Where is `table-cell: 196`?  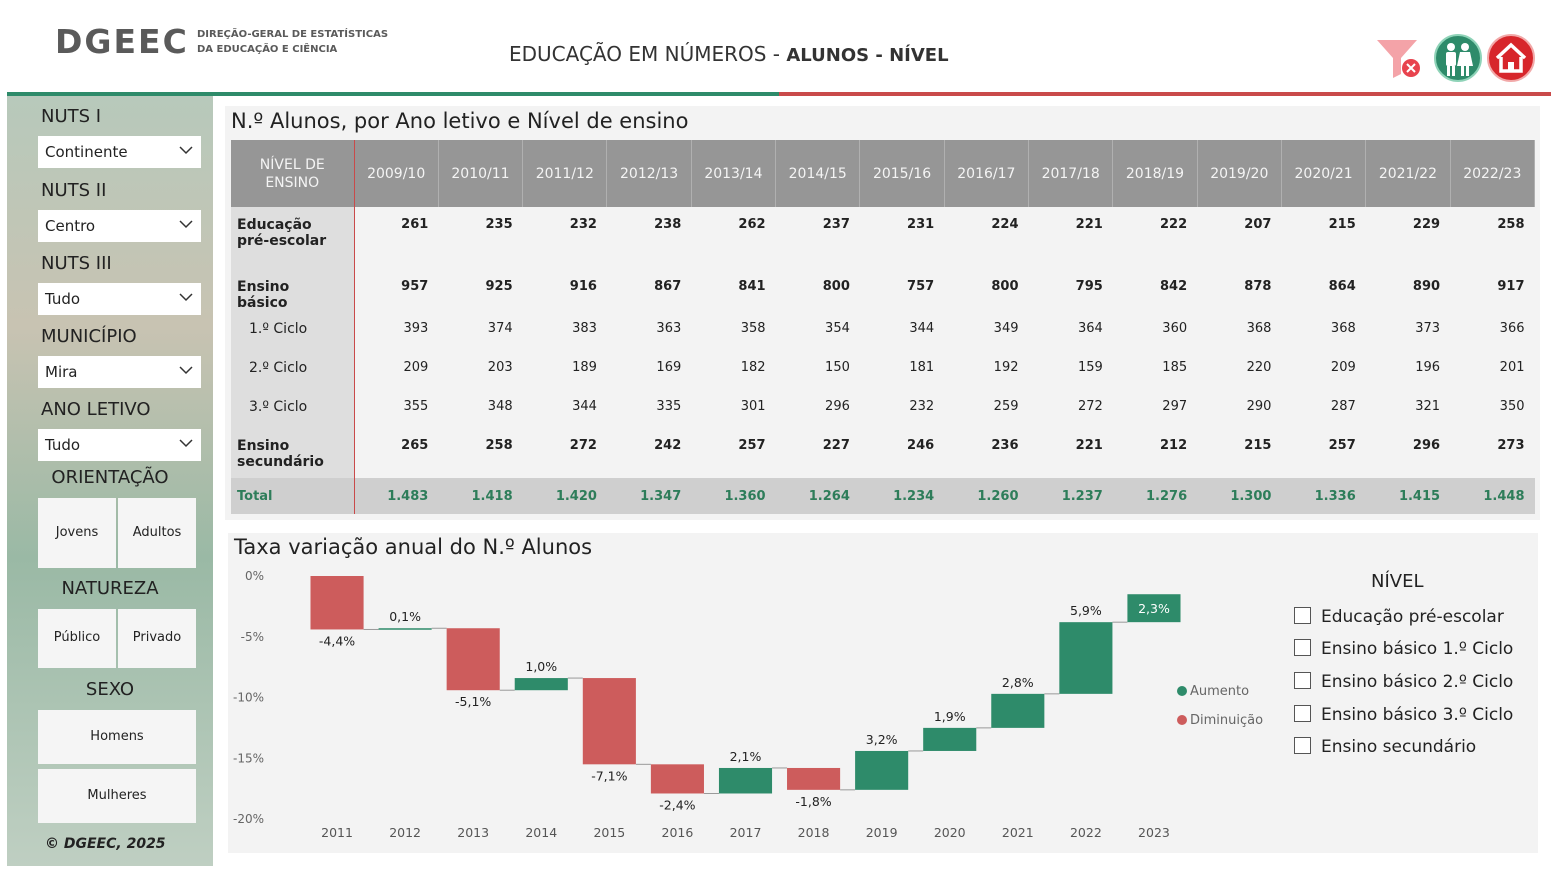 table-cell: 196 is located at coordinates (1428, 367).